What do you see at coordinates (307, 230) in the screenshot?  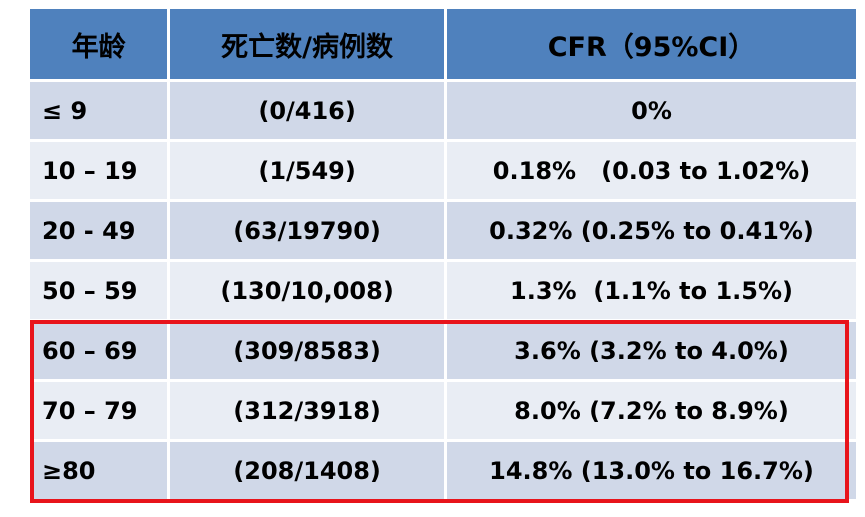 I see `deaths-cases-cell: (63/19790)` at bounding box center [307, 230].